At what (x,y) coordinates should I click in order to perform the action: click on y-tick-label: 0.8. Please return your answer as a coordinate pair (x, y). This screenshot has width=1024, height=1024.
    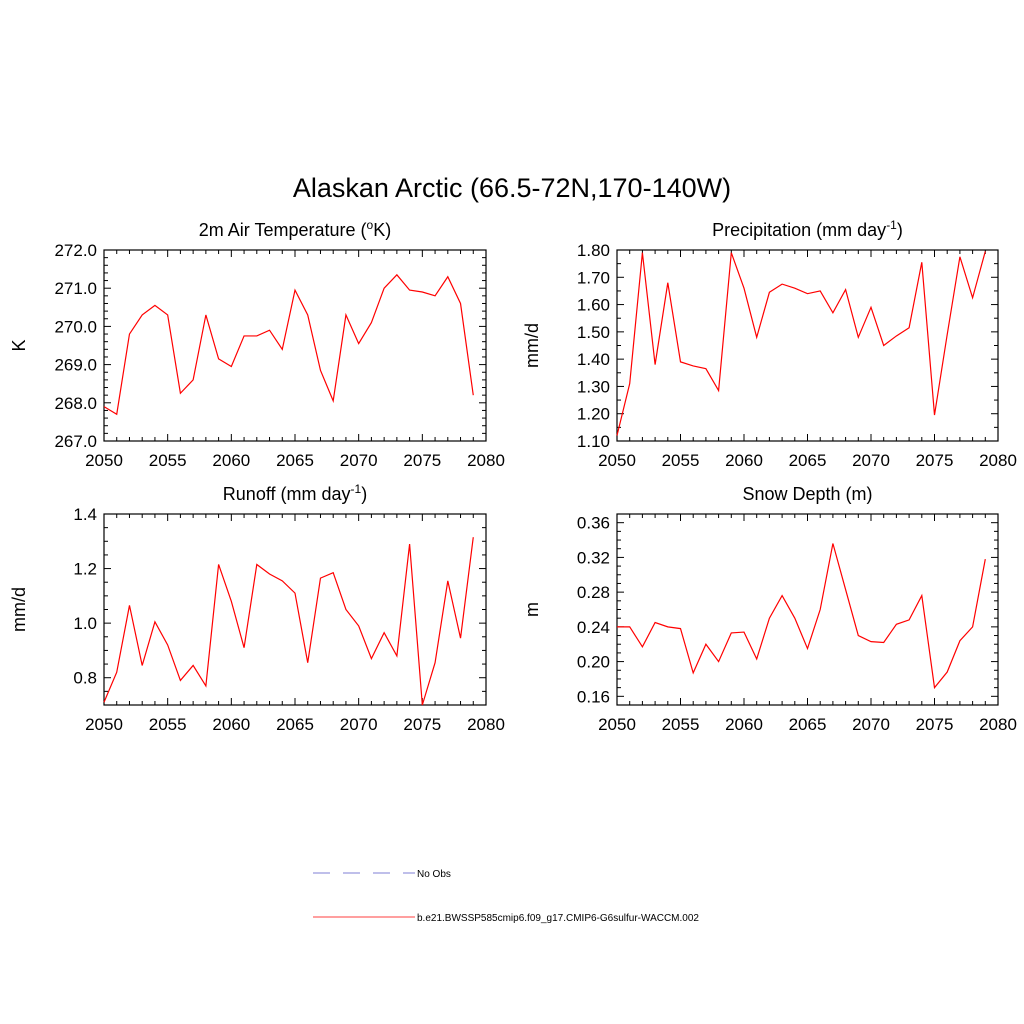
    Looking at the image, I should click on (85, 678).